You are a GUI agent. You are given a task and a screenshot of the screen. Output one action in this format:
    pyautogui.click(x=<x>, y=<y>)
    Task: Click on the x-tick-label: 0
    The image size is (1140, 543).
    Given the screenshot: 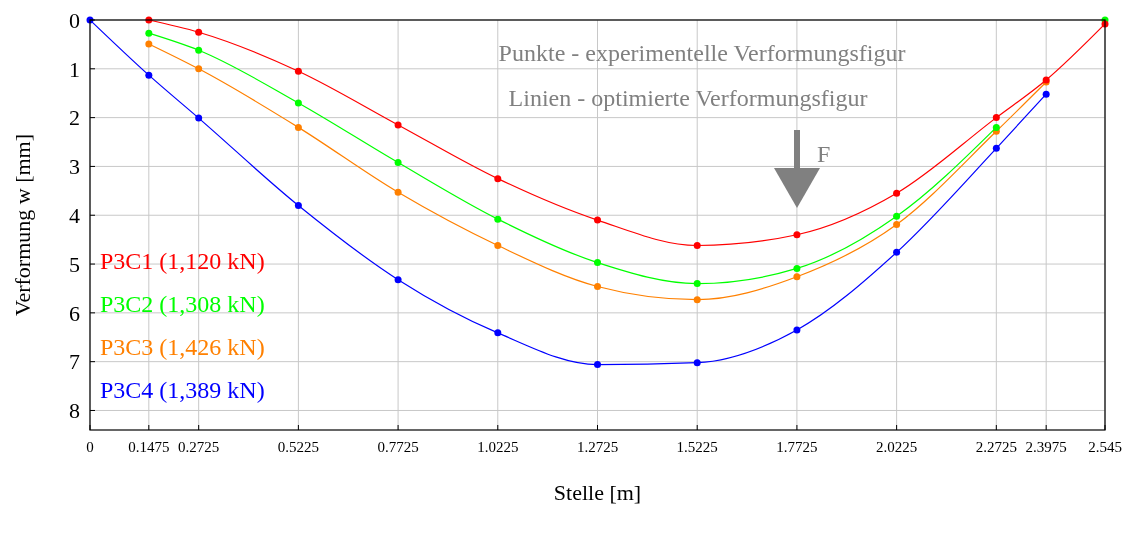 What is the action you would take?
    pyautogui.click(x=90, y=447)
    